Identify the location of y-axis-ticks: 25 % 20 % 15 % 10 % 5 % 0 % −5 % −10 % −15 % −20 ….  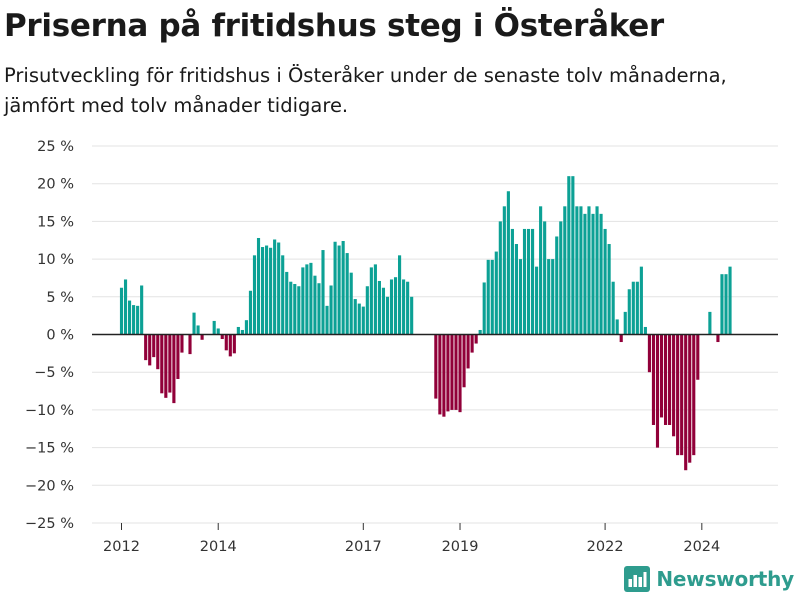
(49, 335).